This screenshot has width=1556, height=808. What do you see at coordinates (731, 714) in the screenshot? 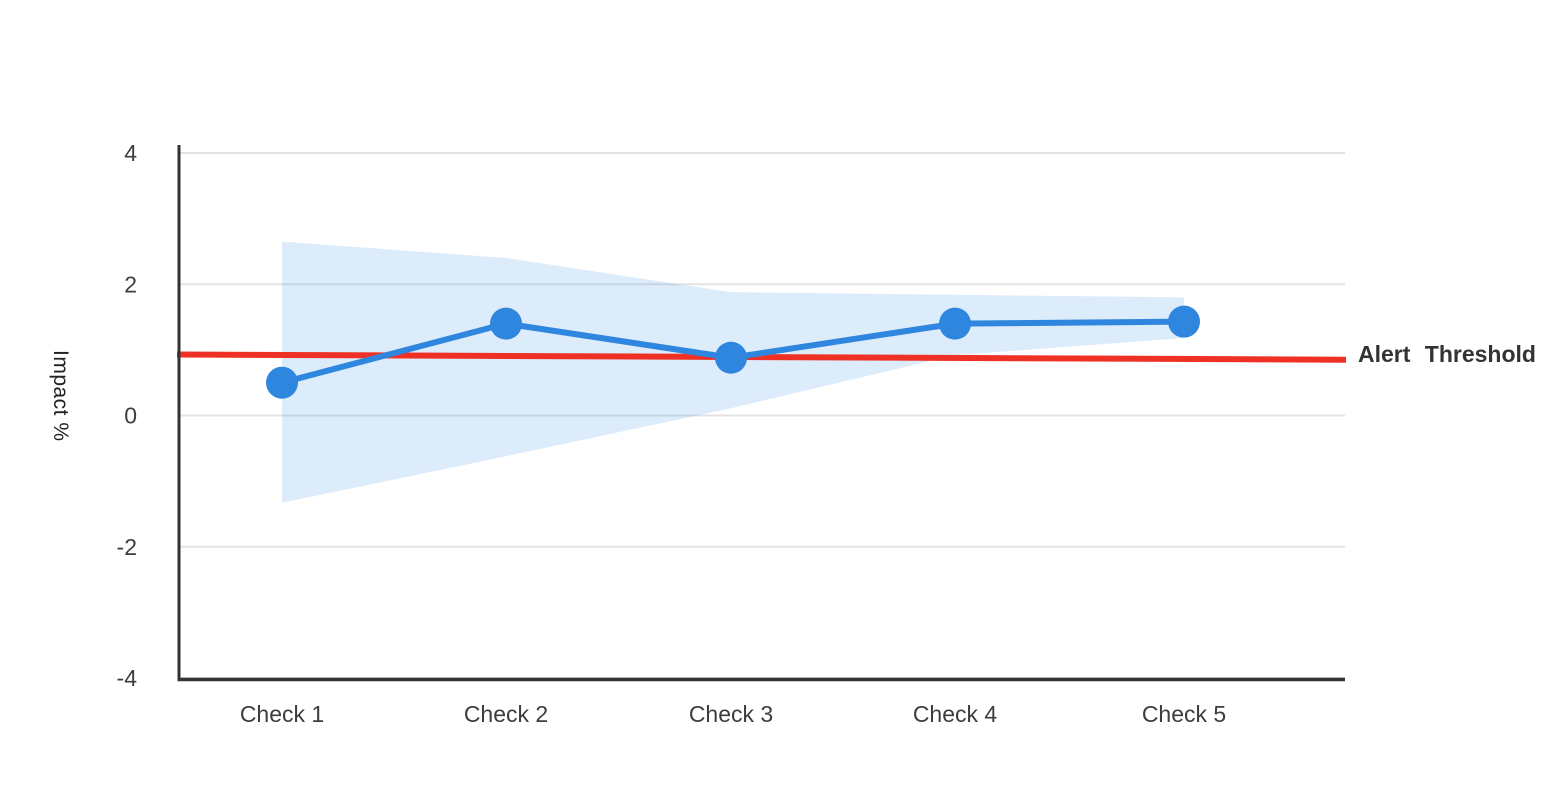
I see `x-tick-label-3: Check 3` at bounding box center [731, 714].